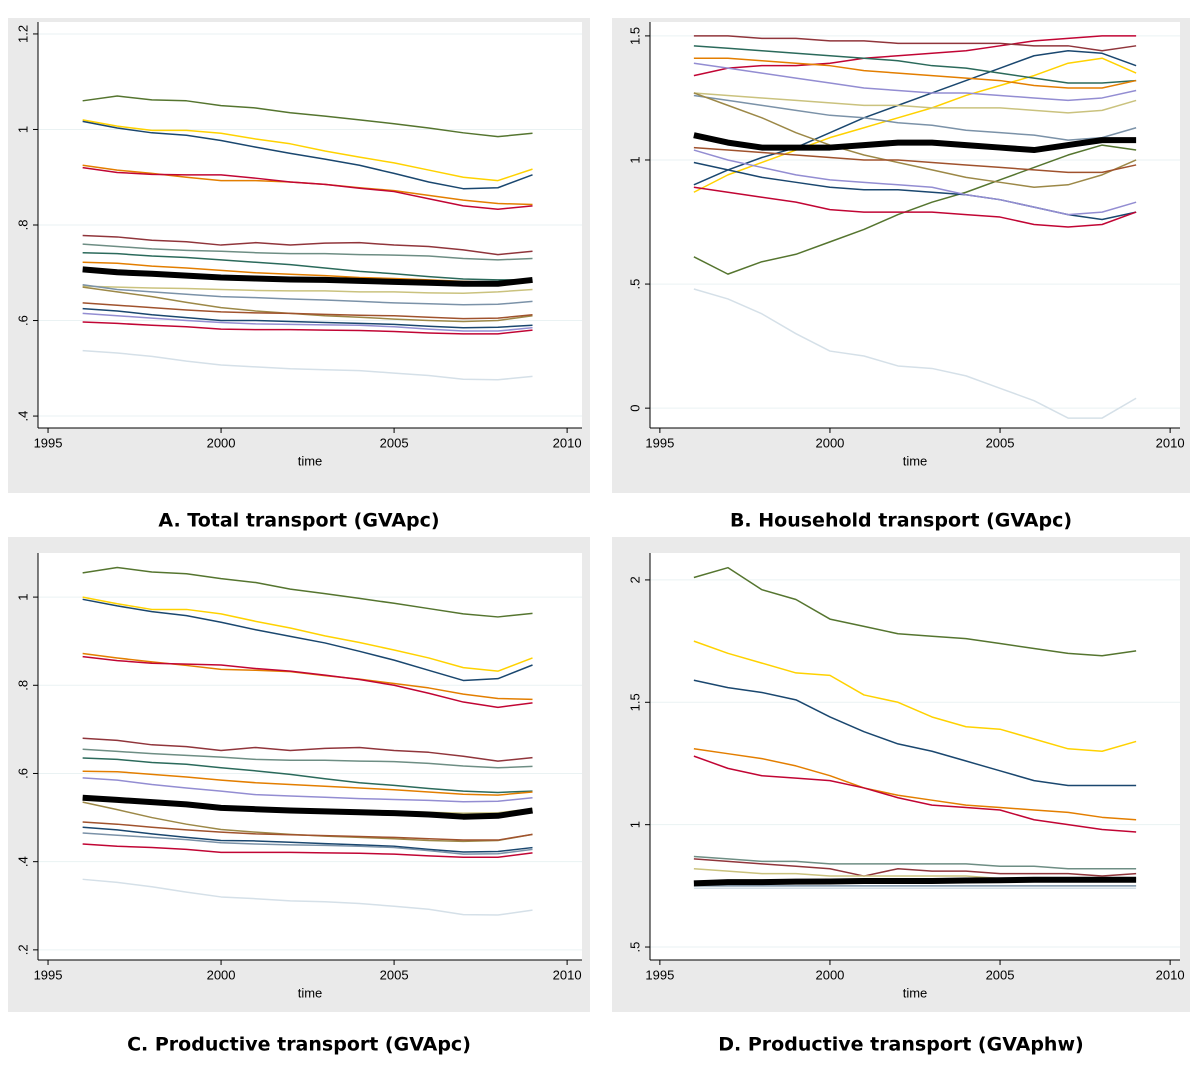  What do you see at coordinates (22, 34) in the screenshot?
I see `y-tick-label: 1.2` at bounding box center [22, 34].